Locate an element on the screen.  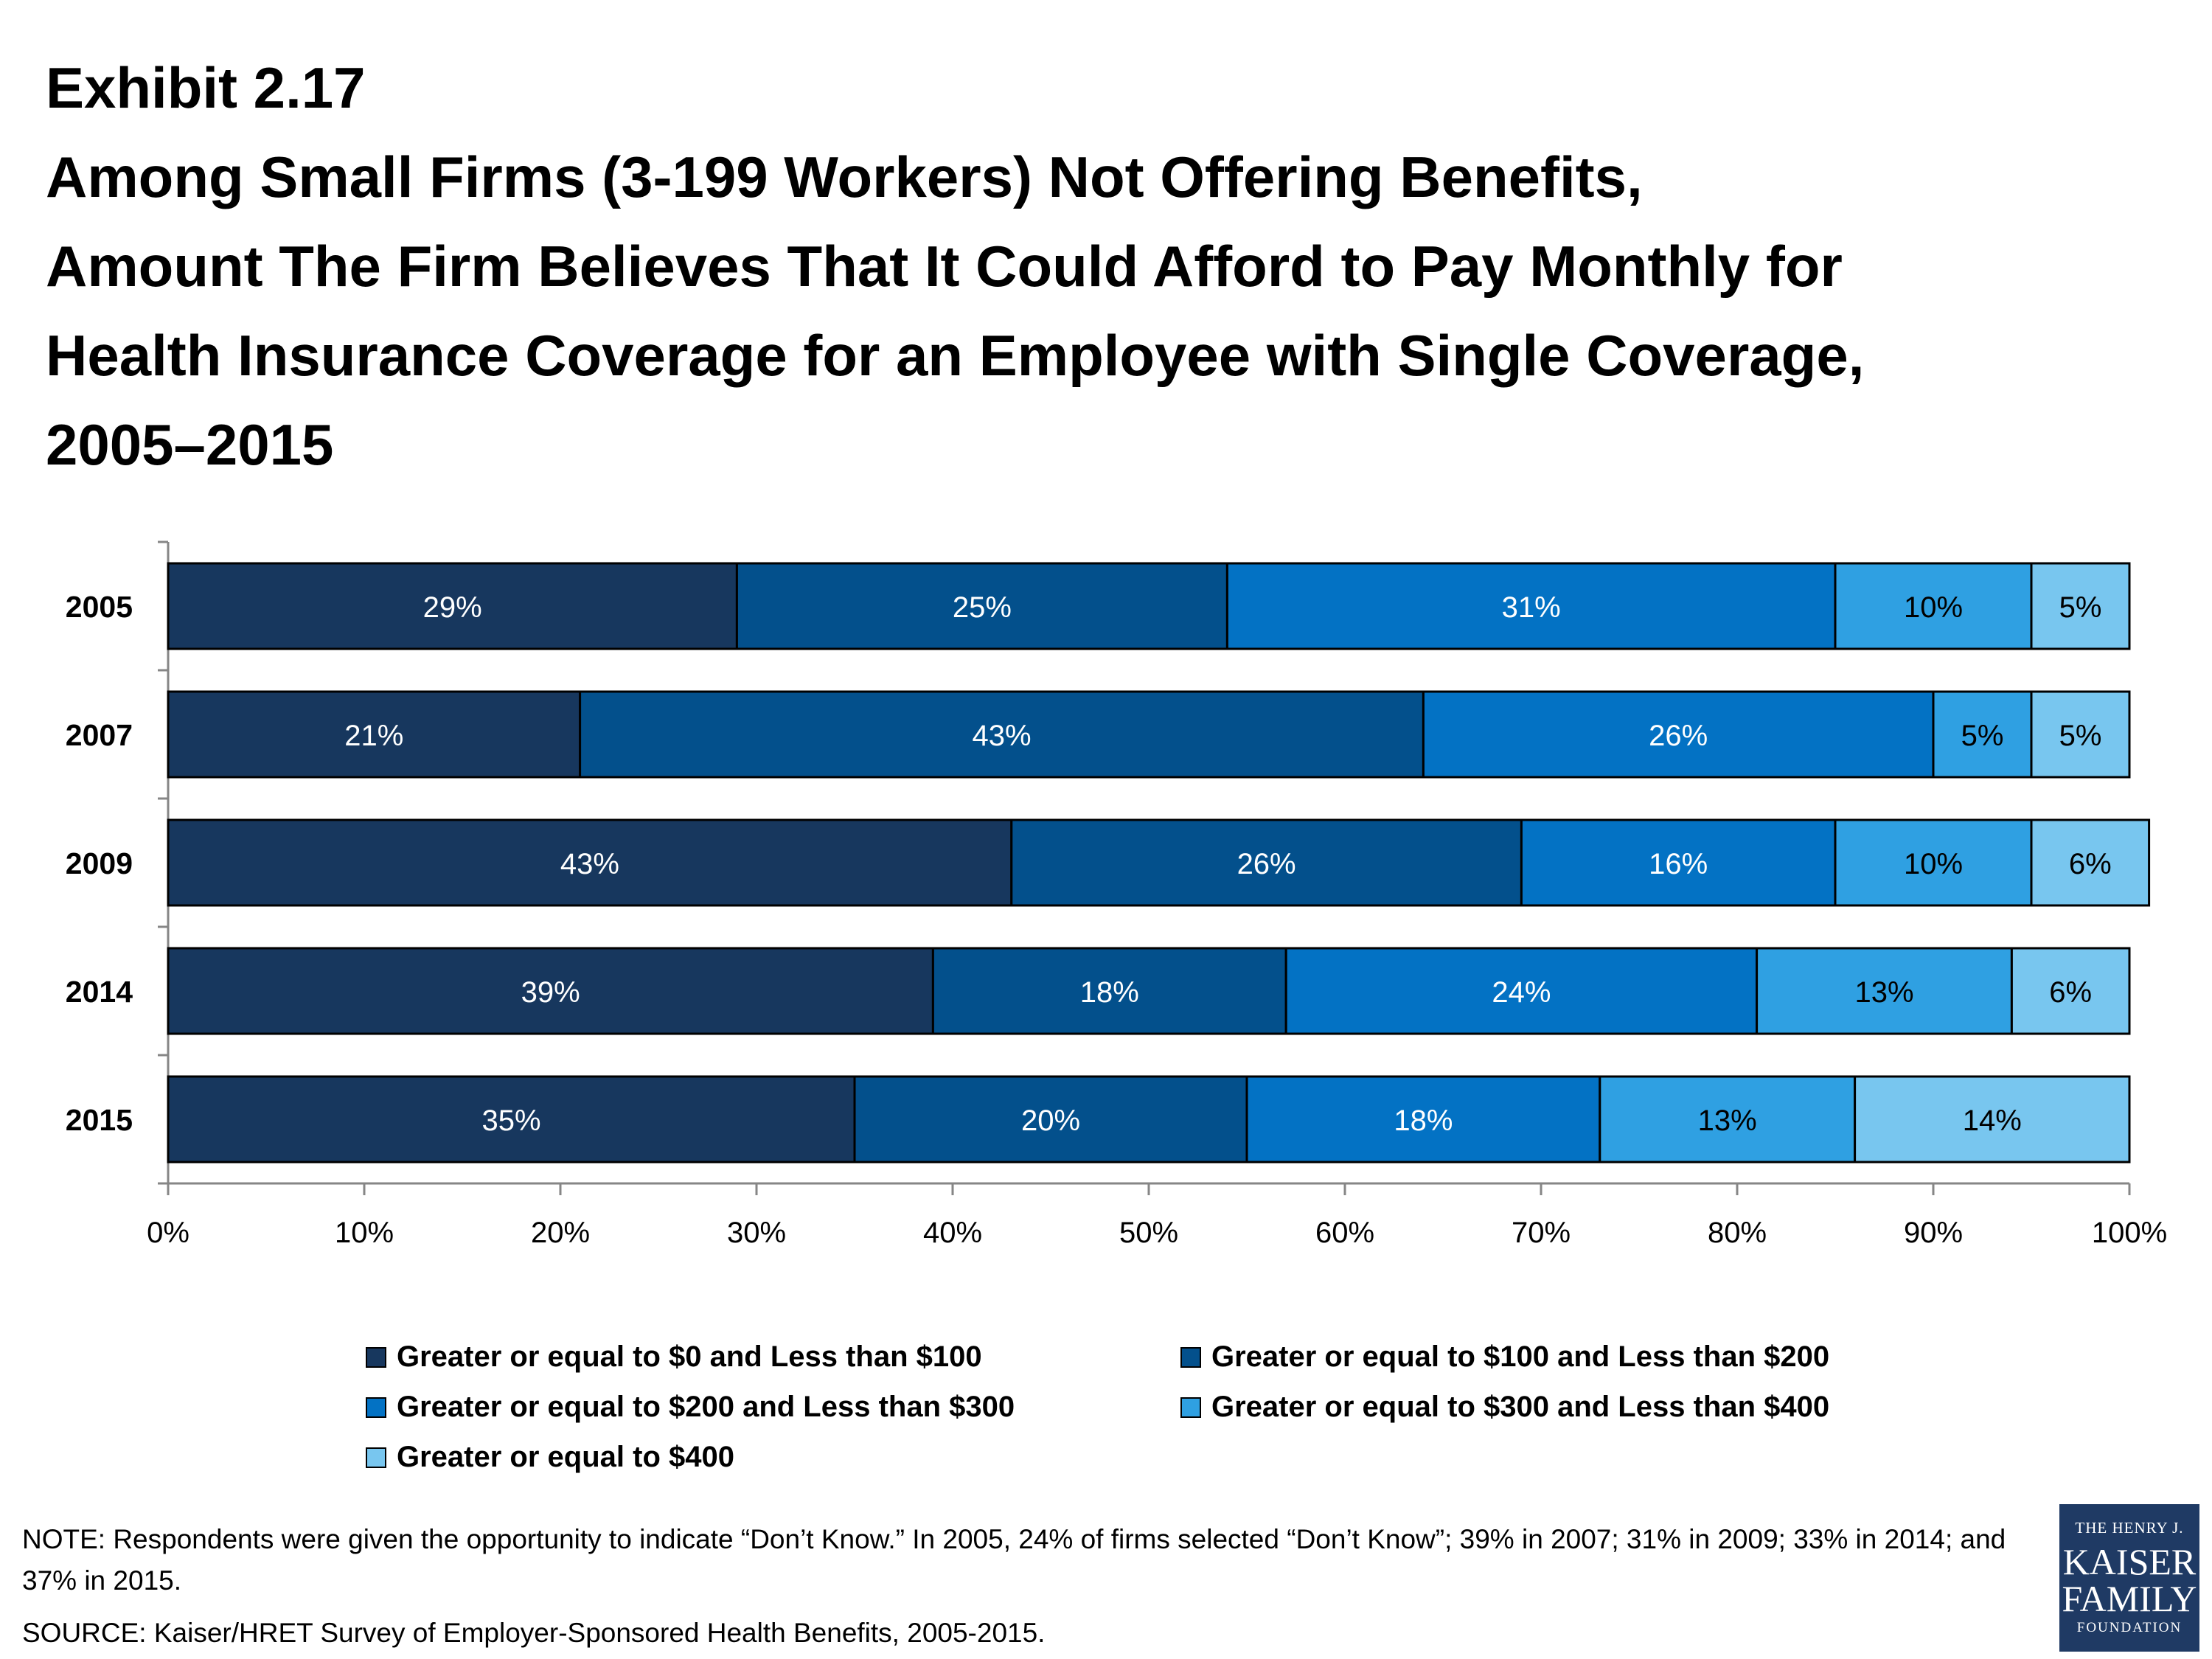
x-tick-label: 10% is located at coordinates (364, 1233).